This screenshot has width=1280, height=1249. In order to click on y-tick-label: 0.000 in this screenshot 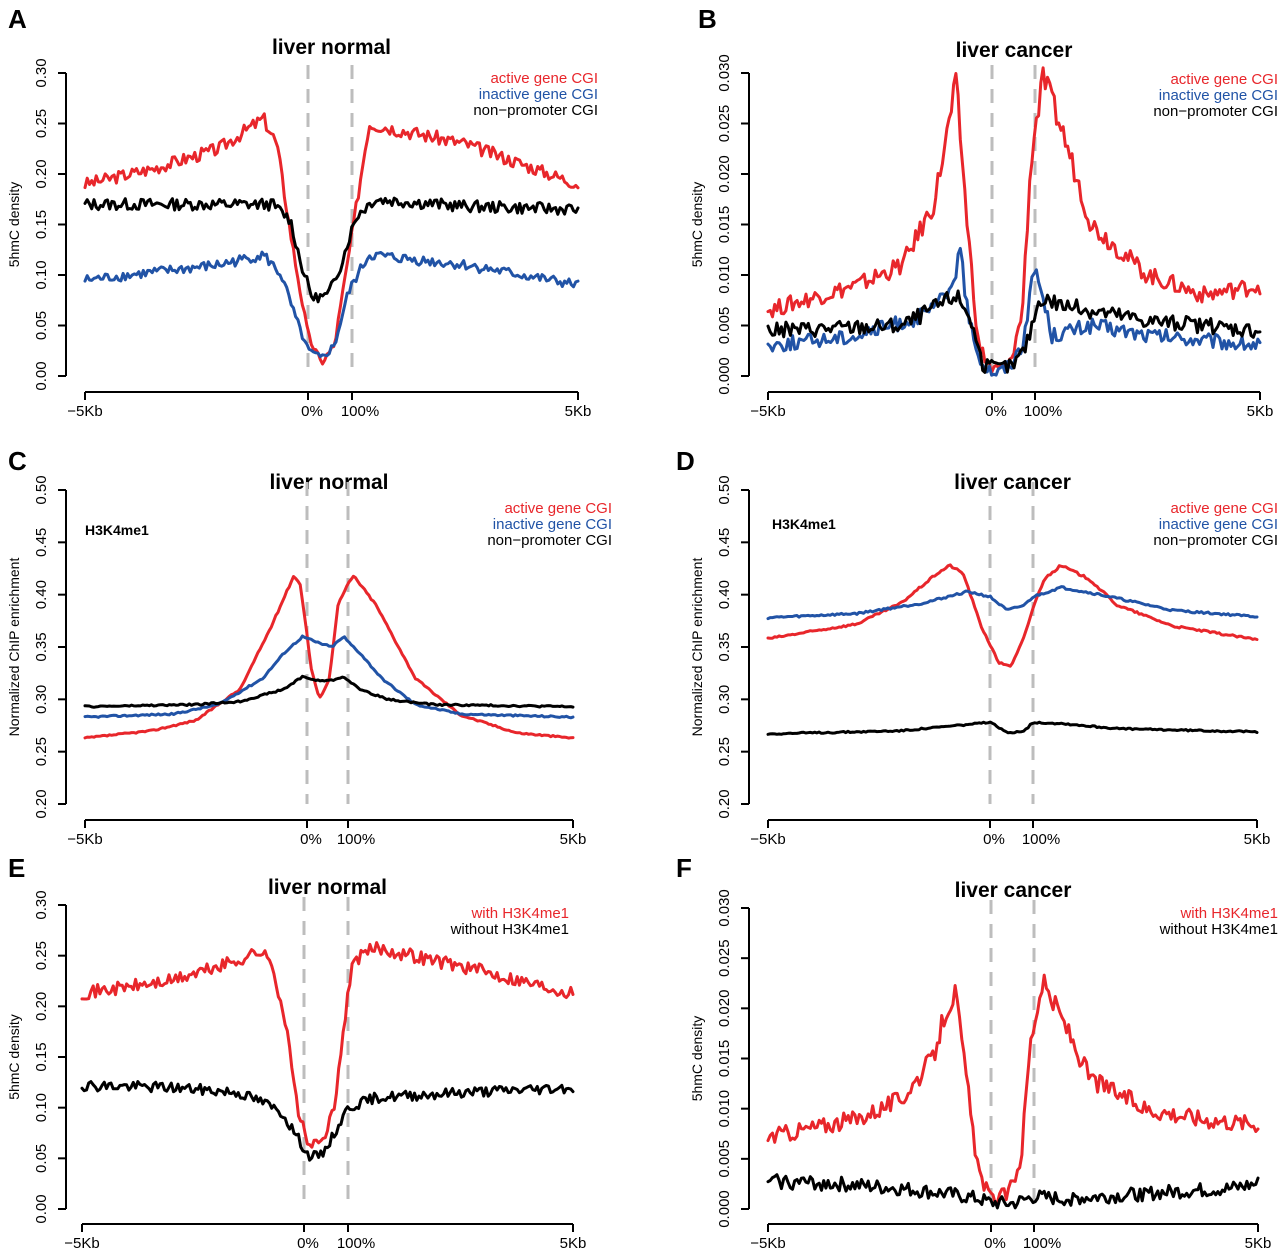, I will do `click(724, 376)`.